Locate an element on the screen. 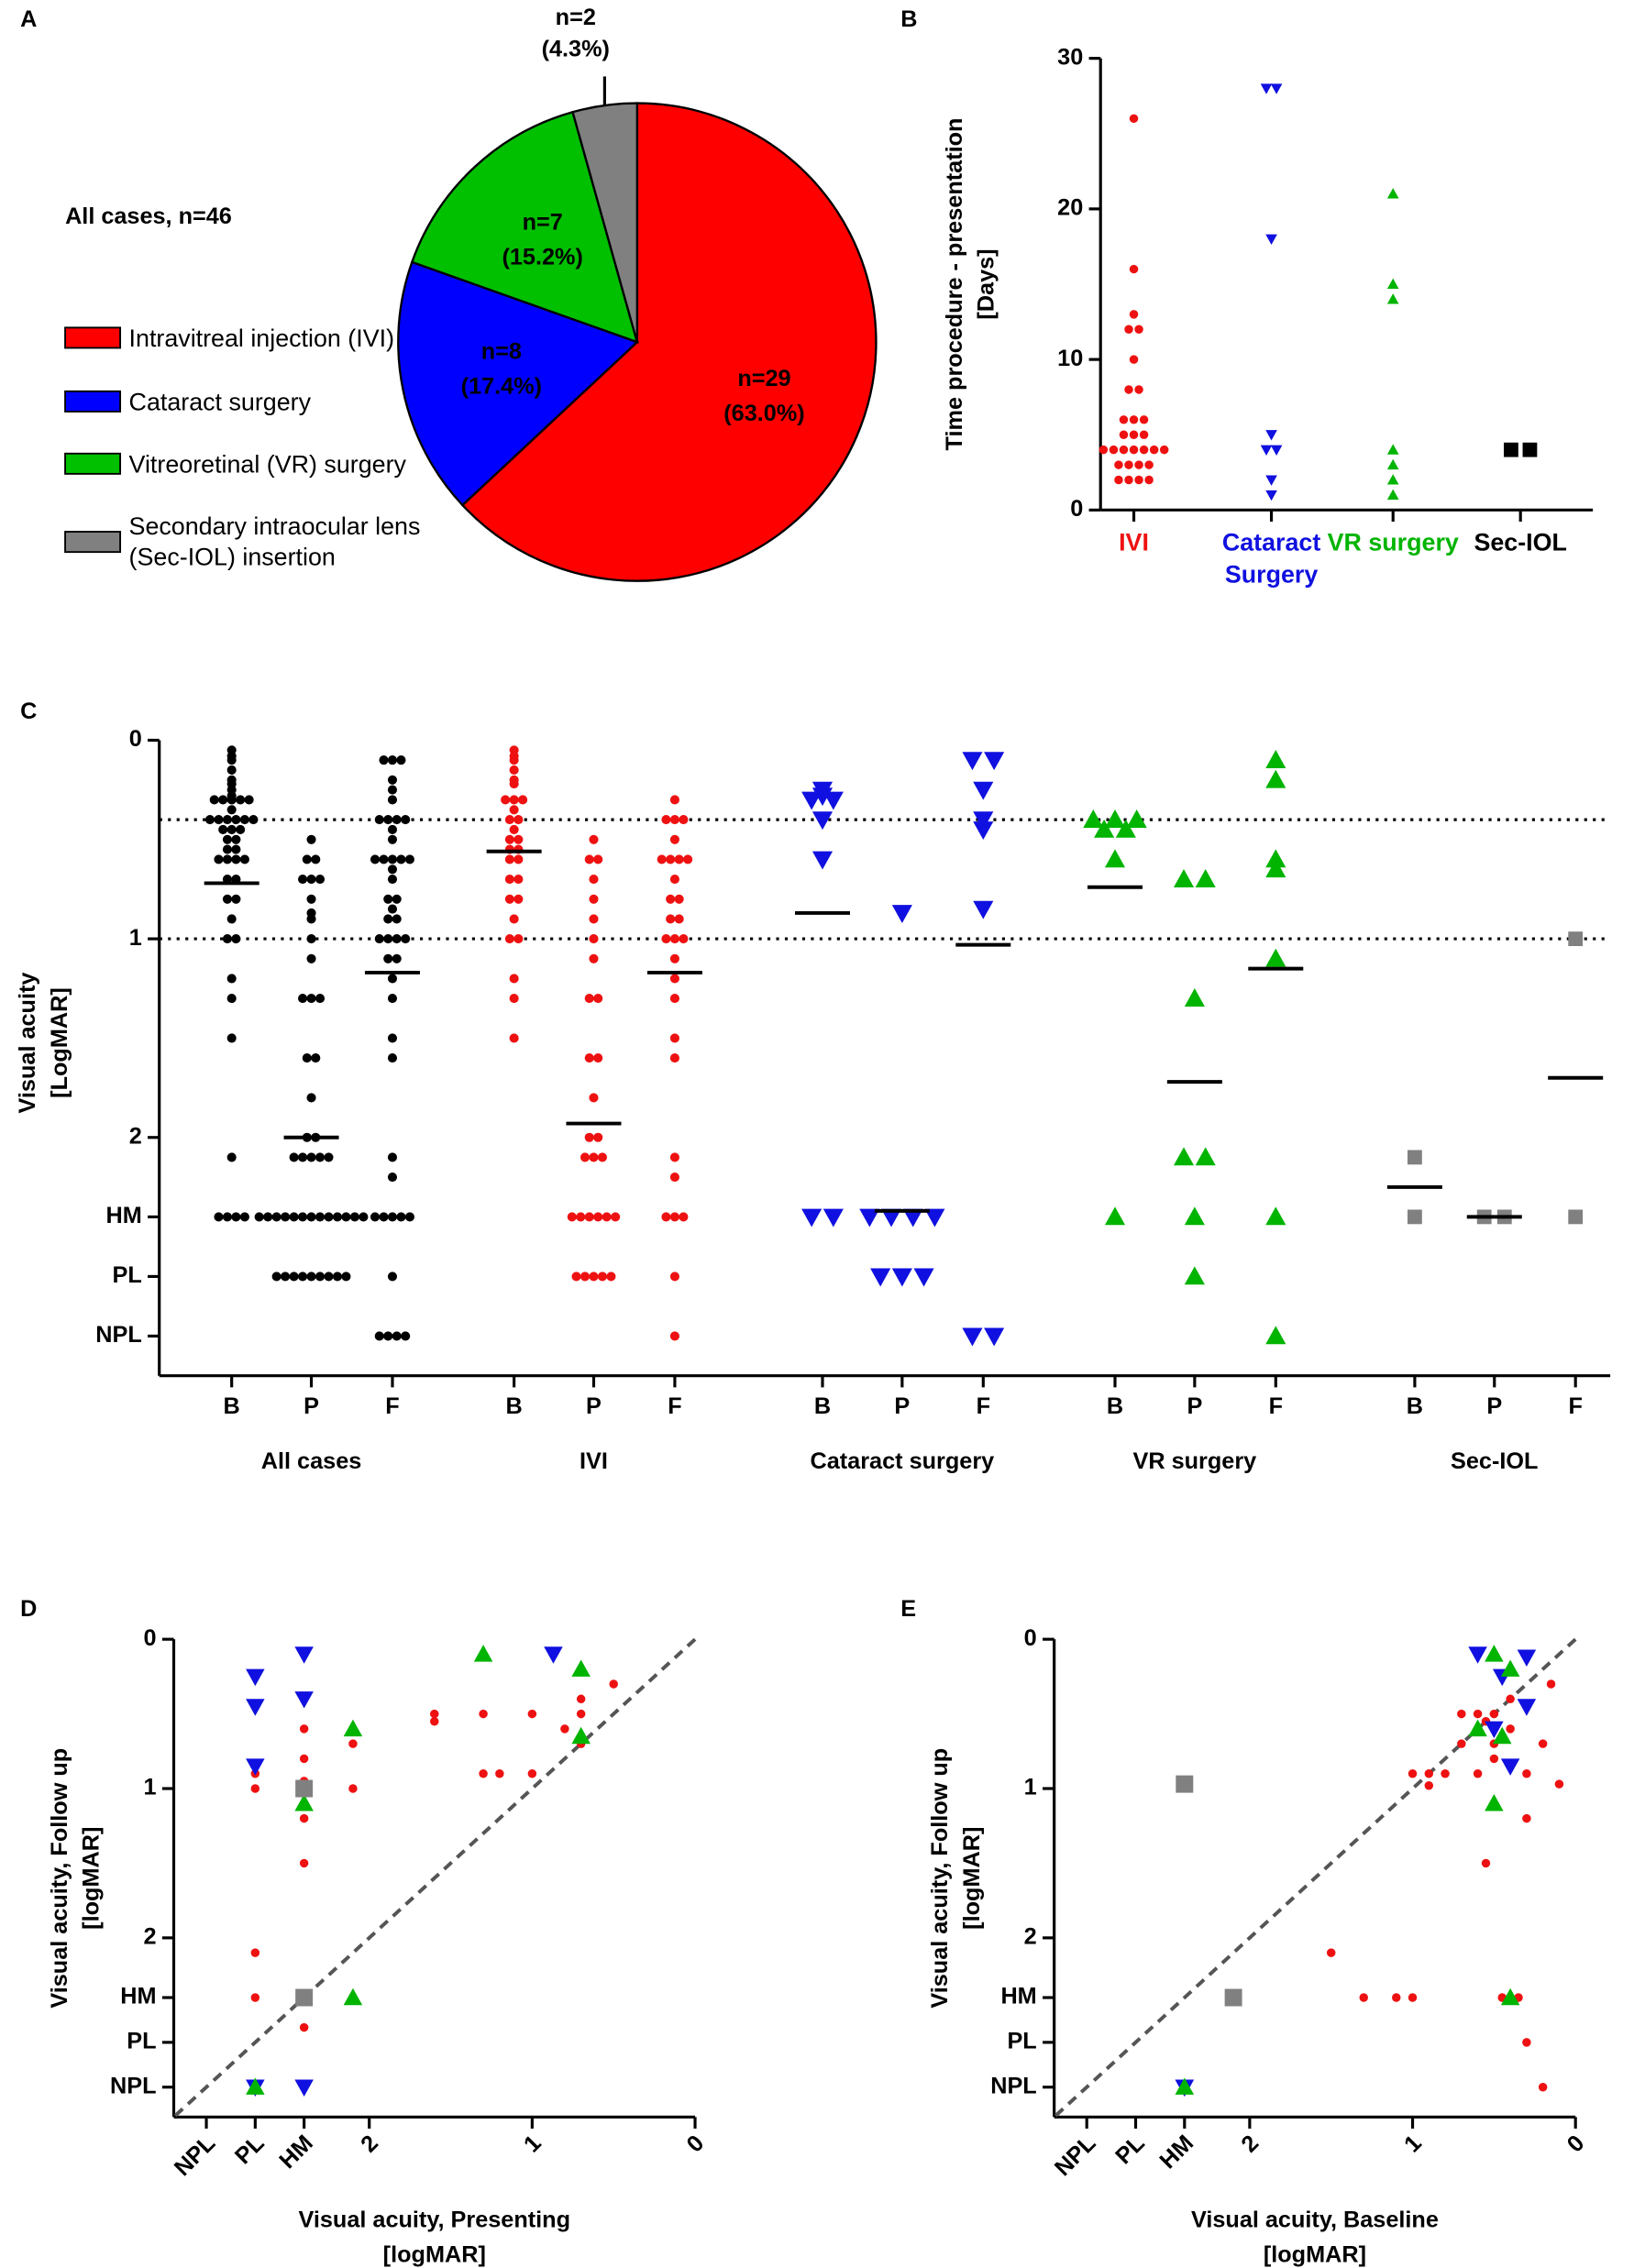 This screenshot has height=2268, width=1645. x-tick-label-wrap: Cataract Surgery is located at coordinates (1271, 567).